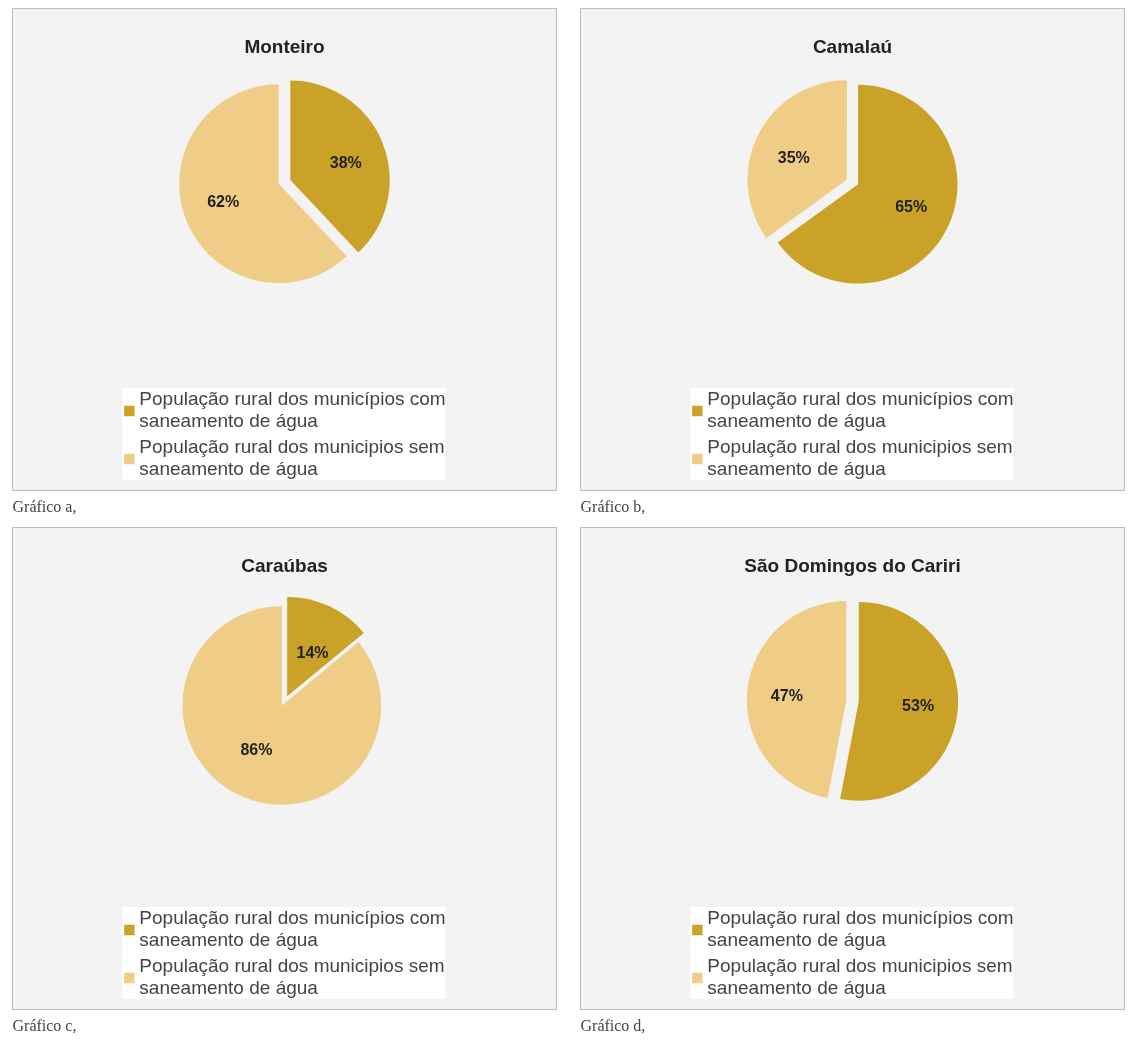 The height and width of the screenshot is (1042, 1139). I want to click on data-label: 53%, so click(918, 706).